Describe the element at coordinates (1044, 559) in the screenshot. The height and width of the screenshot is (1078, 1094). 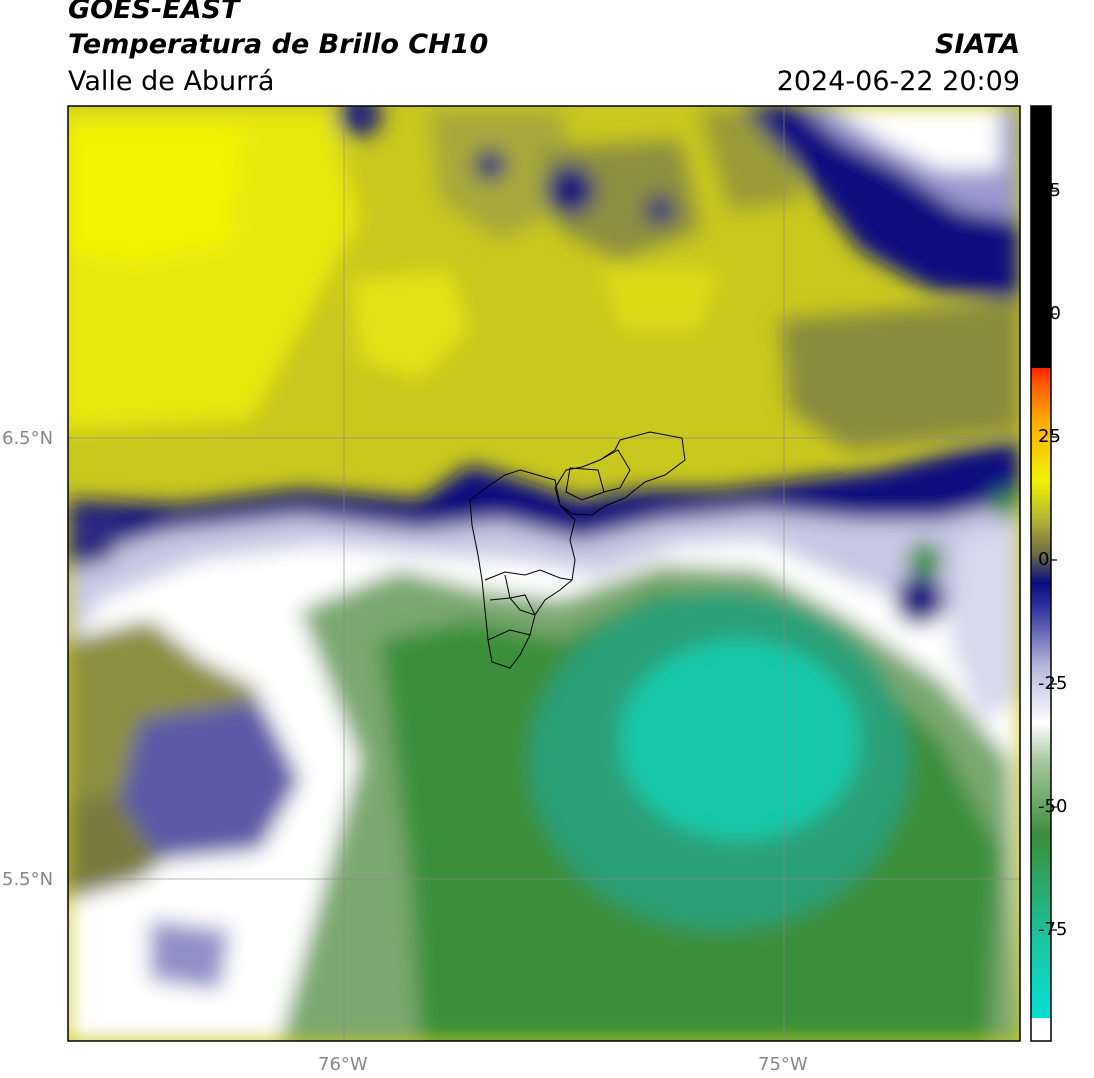
I see `colorbar-tick-label: 0` at that location.